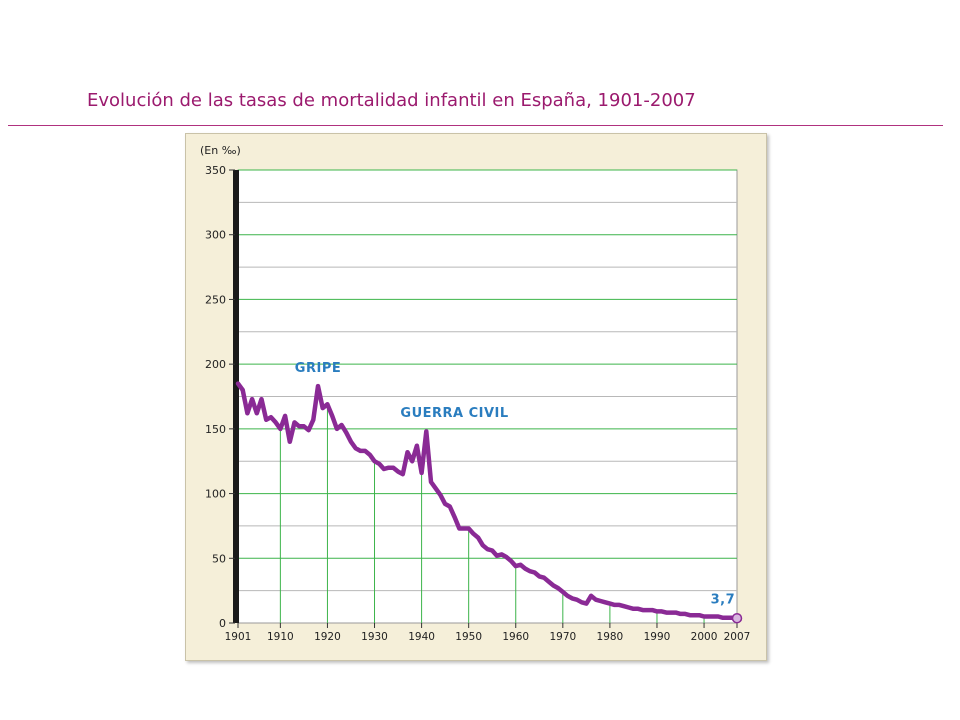 The height and width of the screenshot is (720, 960). I want to click on chart-annotation: 3,7, so click(723, 600).